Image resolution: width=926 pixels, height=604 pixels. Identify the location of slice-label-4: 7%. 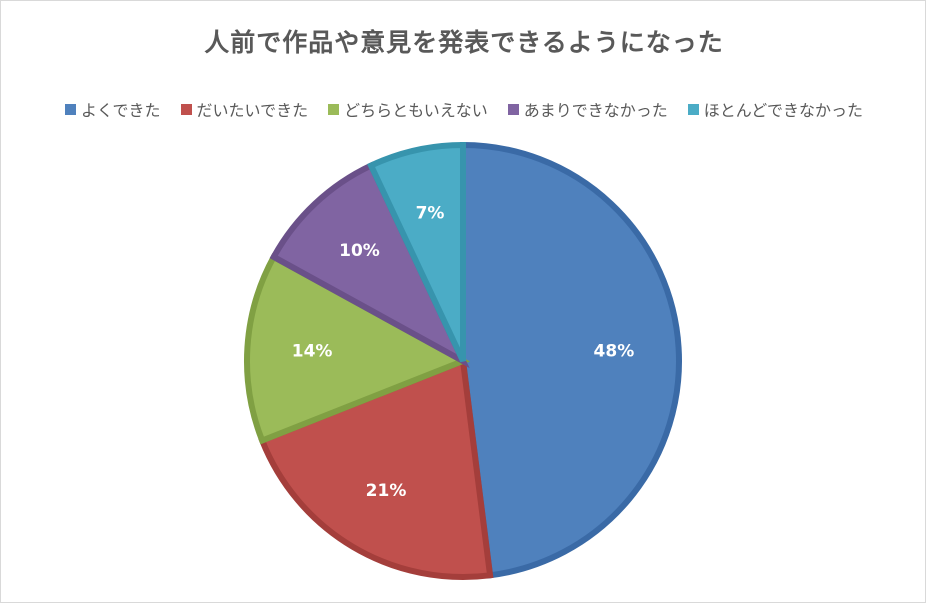
(430, 213).